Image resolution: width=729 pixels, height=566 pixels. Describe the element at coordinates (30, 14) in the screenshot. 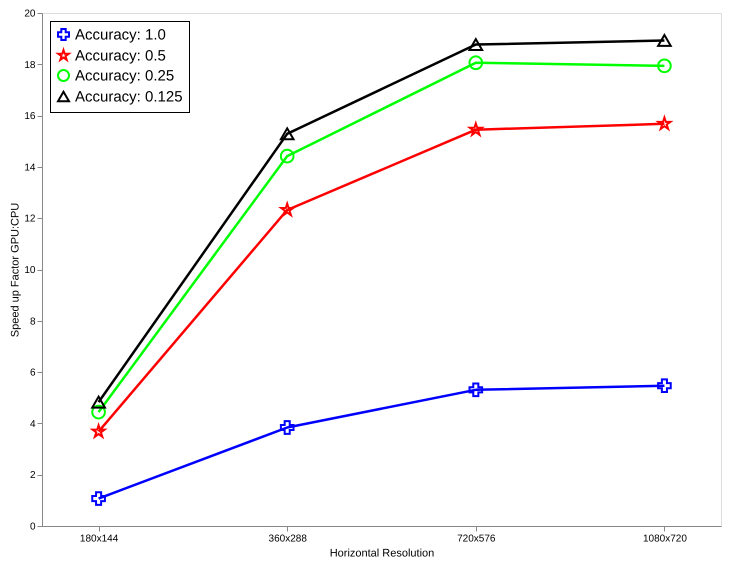

I see `y-tick-label: 20` at that location.